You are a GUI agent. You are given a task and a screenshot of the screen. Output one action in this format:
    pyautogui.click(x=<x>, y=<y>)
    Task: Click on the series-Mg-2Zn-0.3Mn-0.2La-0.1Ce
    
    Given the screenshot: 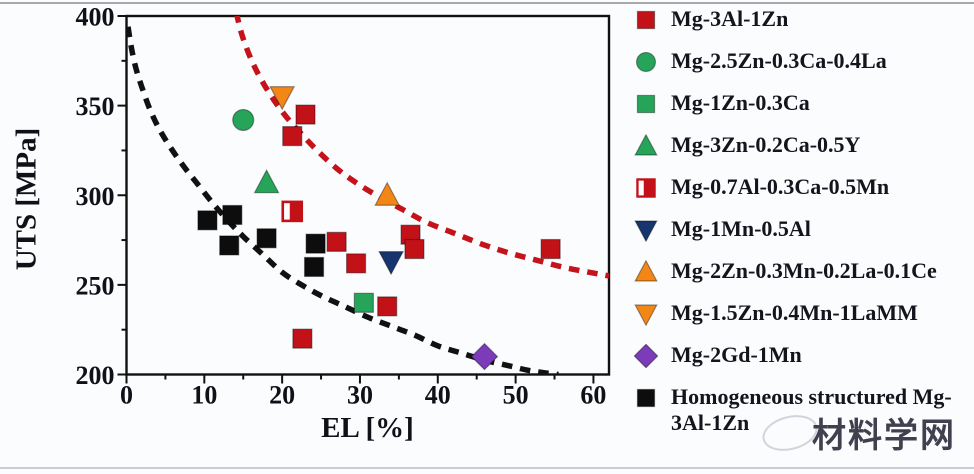 What is the action you would take?
    pyautogui.click(x=387, y=193)
    